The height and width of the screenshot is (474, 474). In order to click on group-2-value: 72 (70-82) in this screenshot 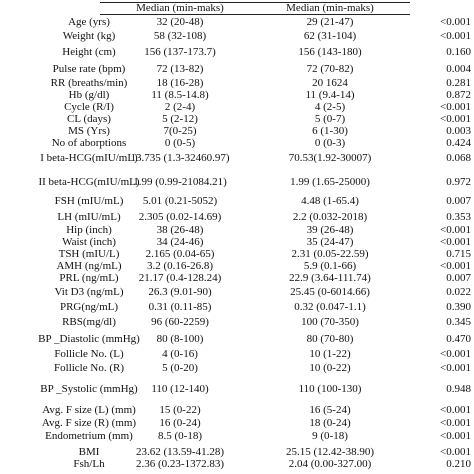, I will do `click(330, 69)`.